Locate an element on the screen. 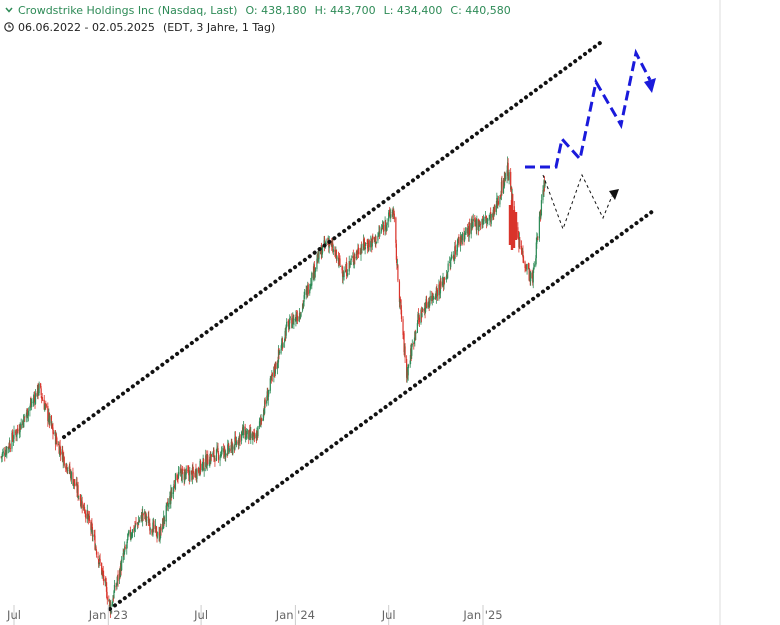  x-tick-label: Jan '24 is located at coordinates (295, 615).